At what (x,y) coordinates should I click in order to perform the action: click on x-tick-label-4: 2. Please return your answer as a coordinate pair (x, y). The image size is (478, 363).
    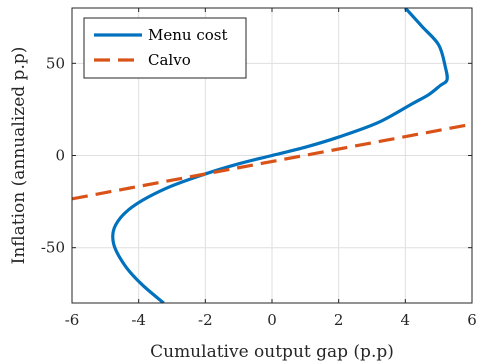
    Looking at the image, I should click on (339, 320).